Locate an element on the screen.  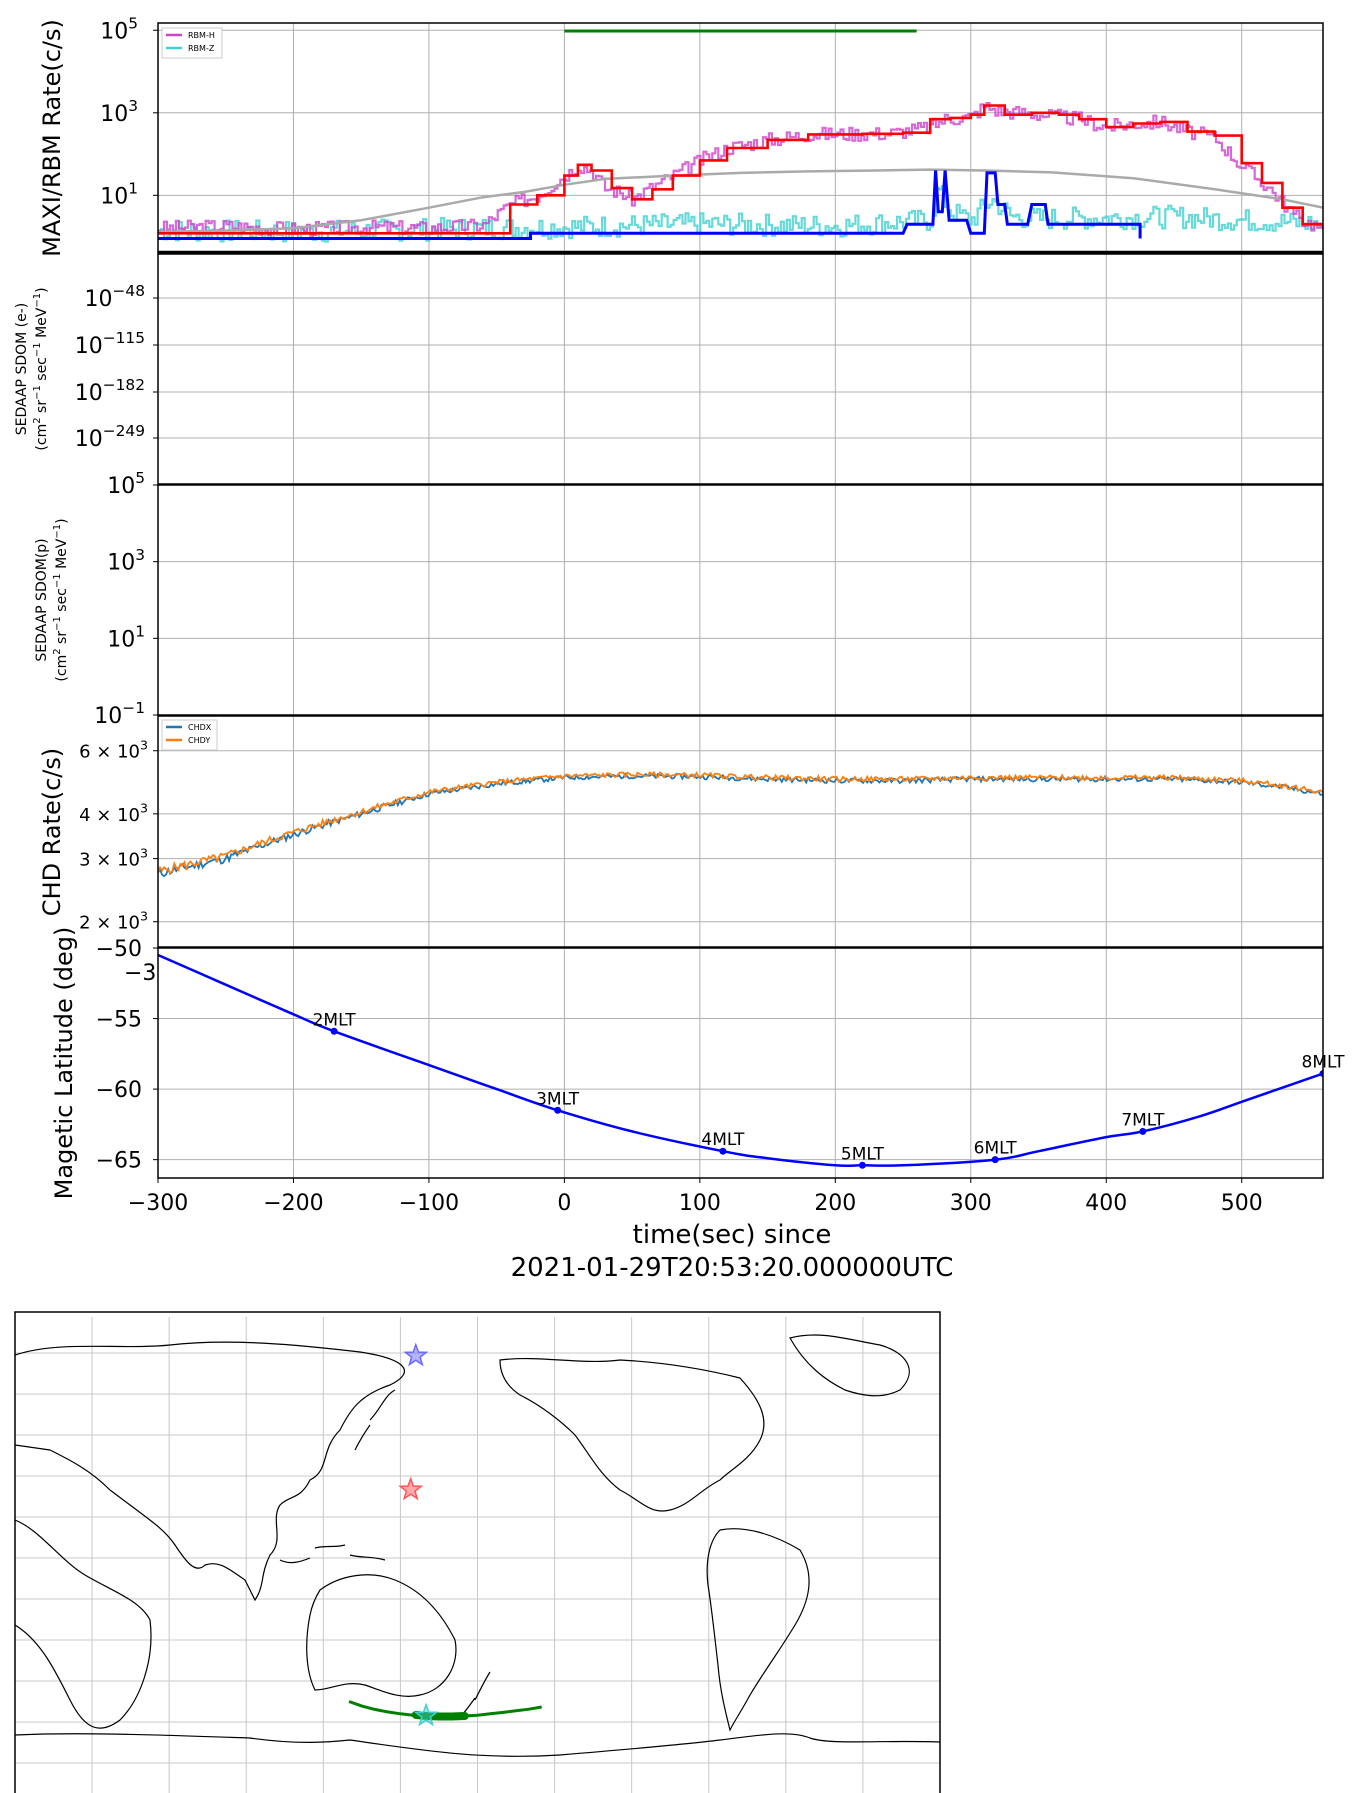
y-tick-labels: 10⁻⁴⁸ 10−115 10−182 10−249 is located at coordinates (116, 367).